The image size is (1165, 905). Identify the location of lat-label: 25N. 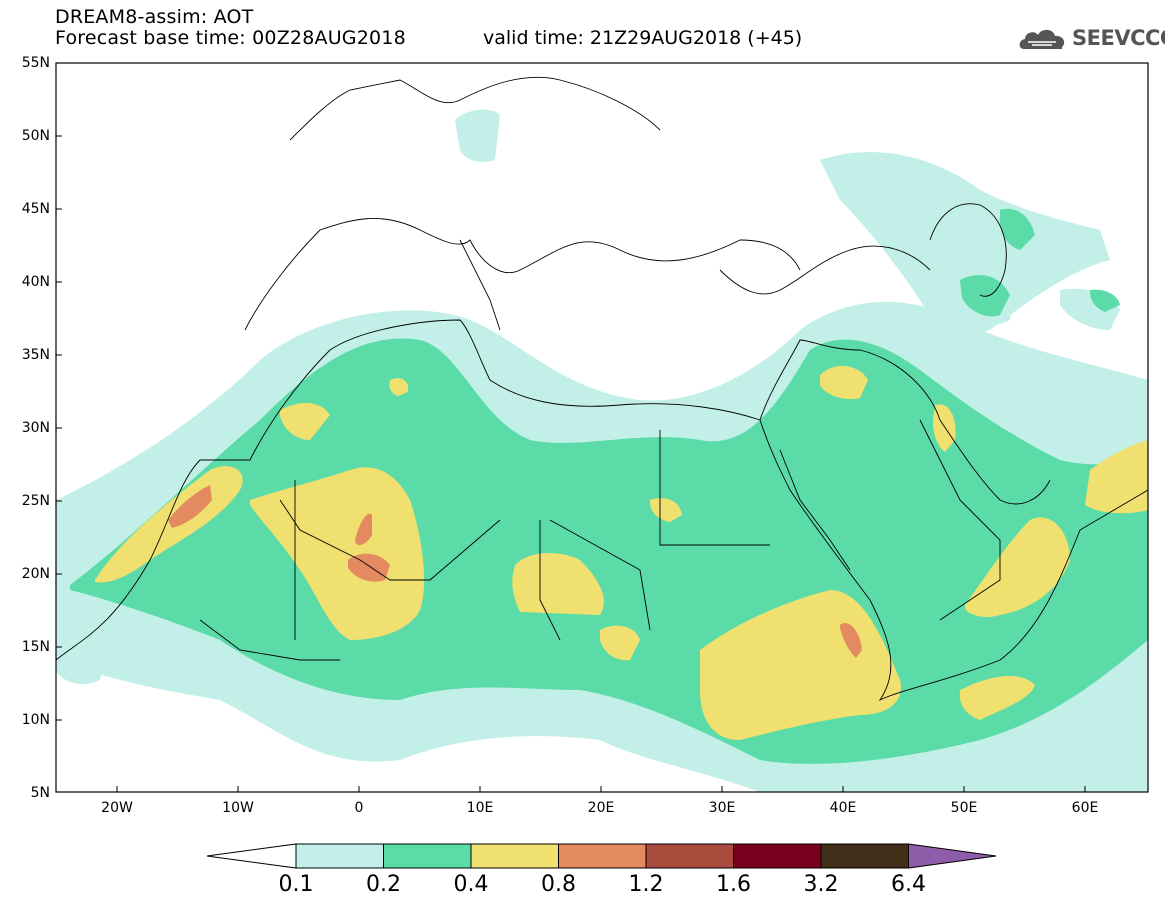
(35, 501).